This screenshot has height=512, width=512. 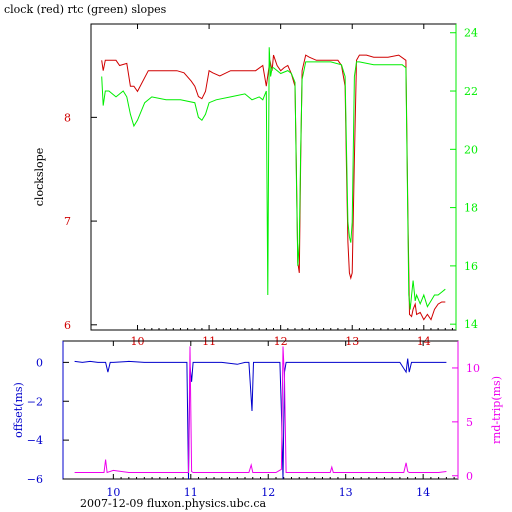 I want to click on offset-y-axis-label: offset(ms), so click(x=18, y=410).